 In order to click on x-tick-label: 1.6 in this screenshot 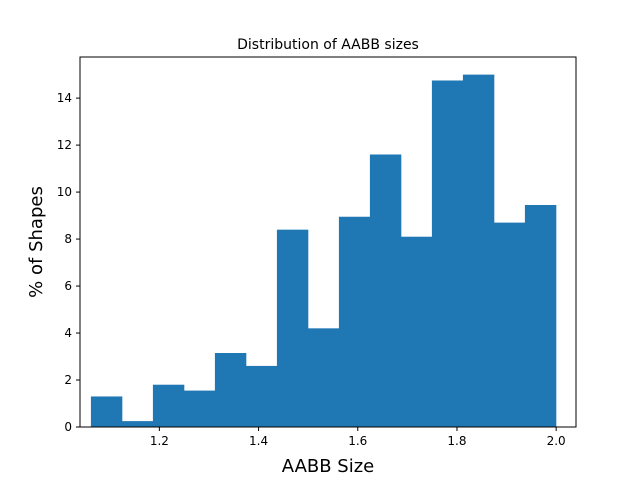, I will do `click(357, 441)`.